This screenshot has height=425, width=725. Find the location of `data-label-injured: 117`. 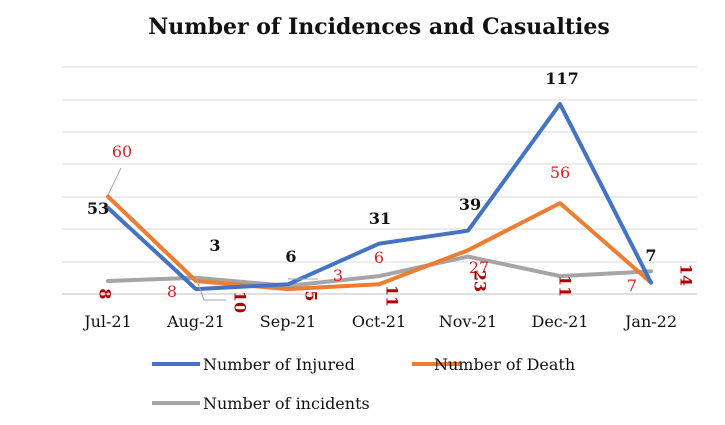

data-label-injured: 117 is located at coordinates (561, 78).